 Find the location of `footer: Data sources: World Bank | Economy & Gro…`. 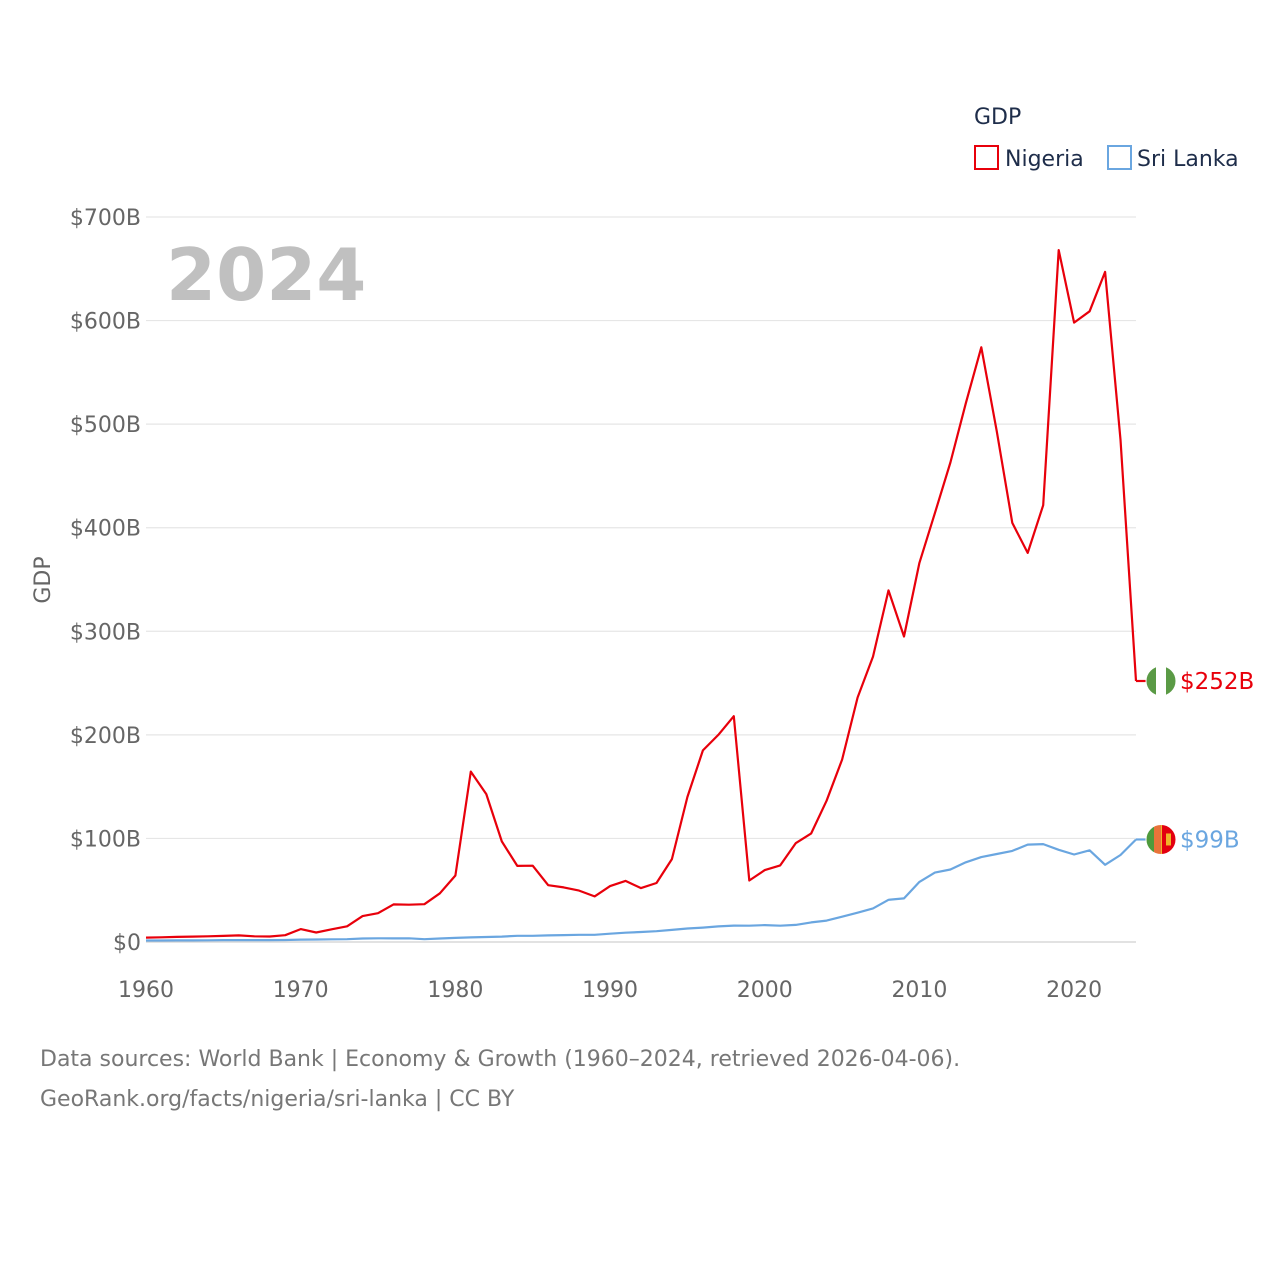

footer: Data sources: World Bank | Economy & Gro… is located at coordinates (500, 1080).